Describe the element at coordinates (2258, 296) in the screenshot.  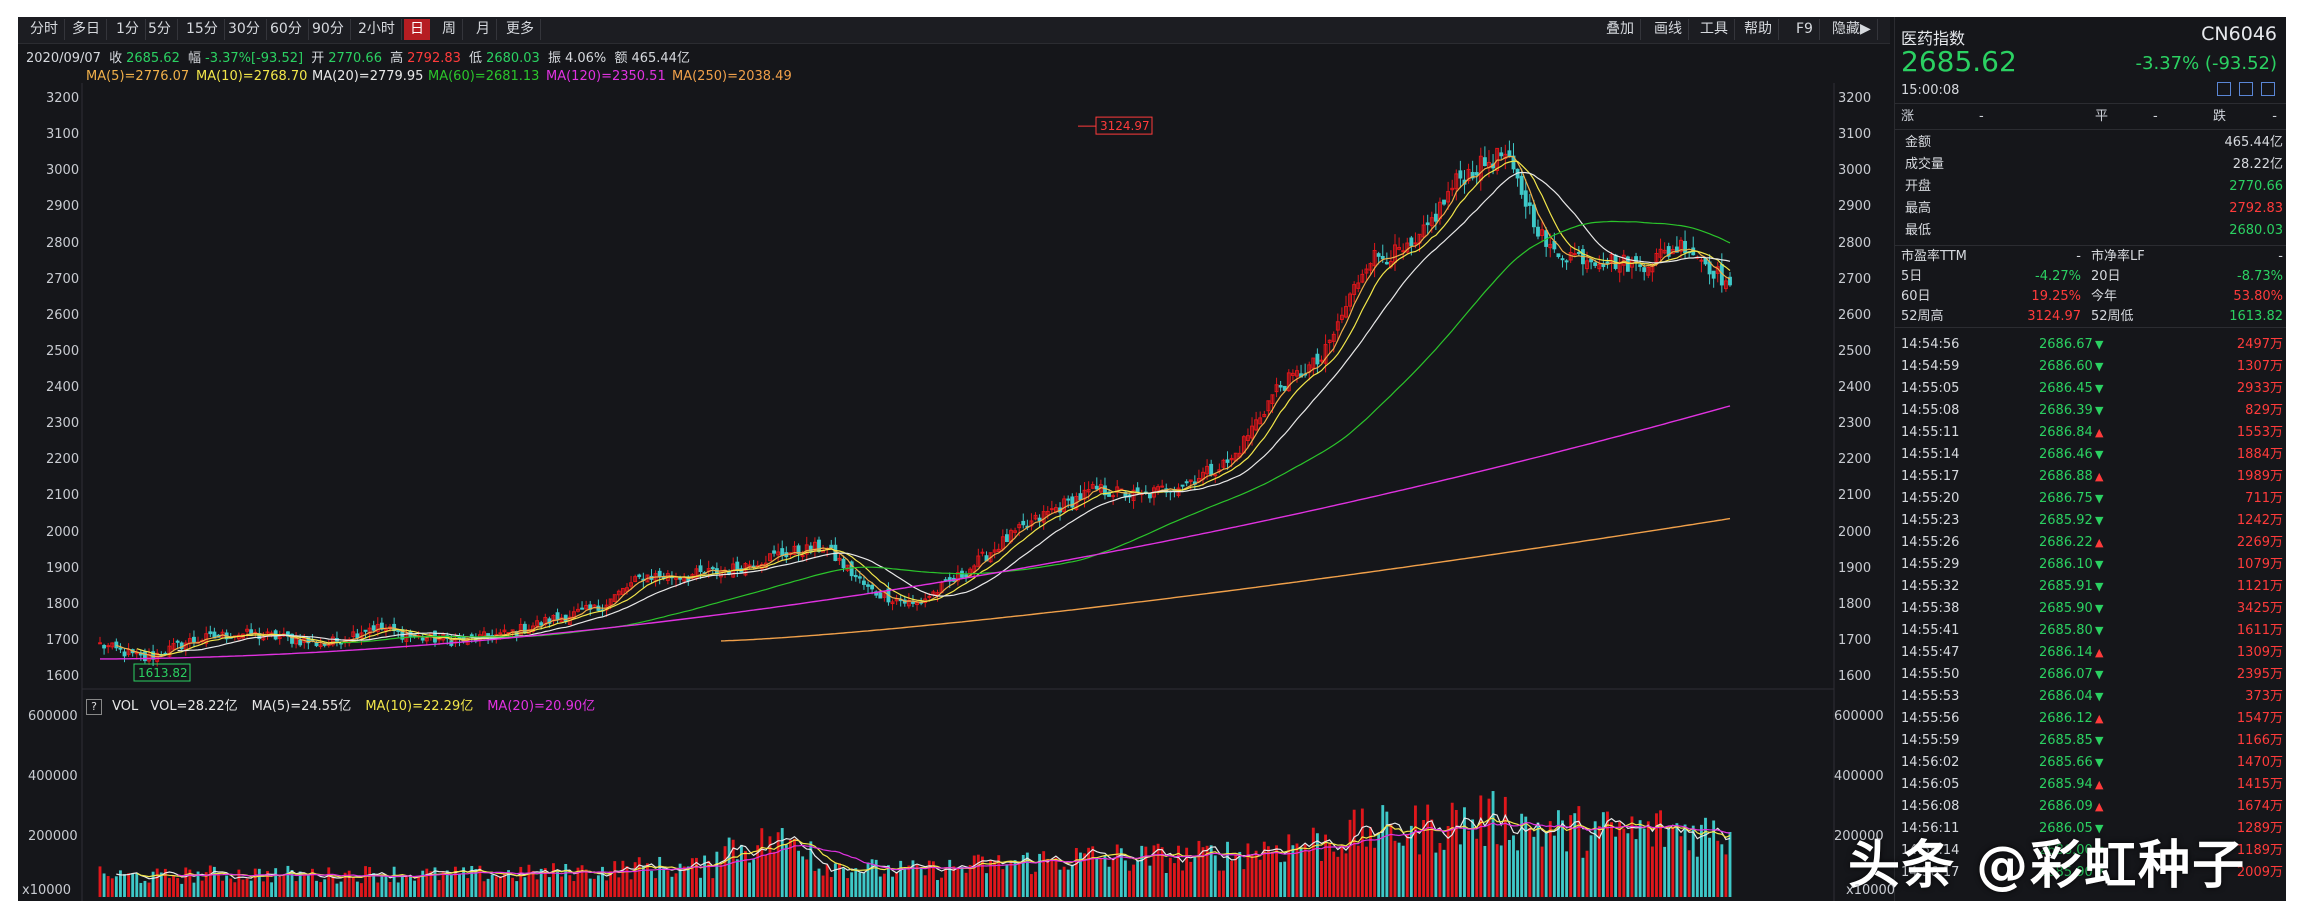
I see `ratio-value: 53.80%` at that location.